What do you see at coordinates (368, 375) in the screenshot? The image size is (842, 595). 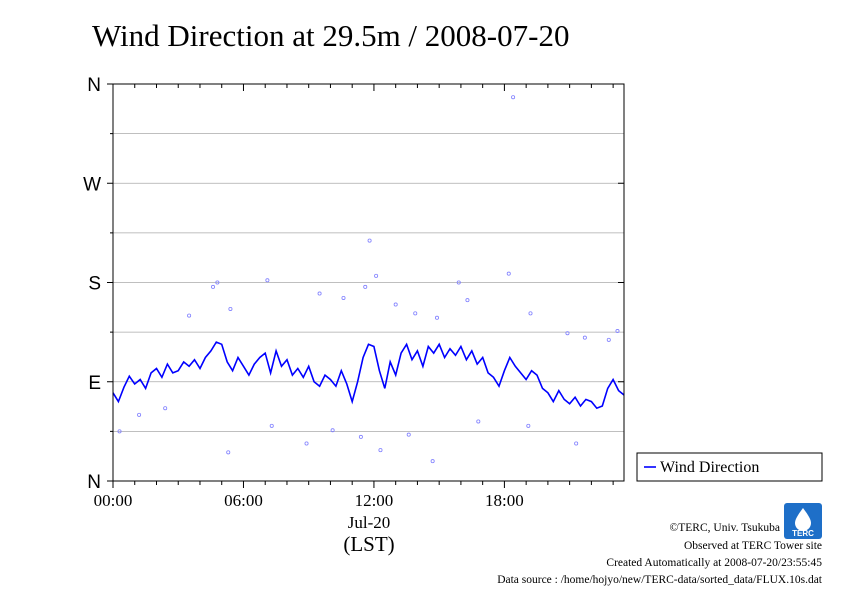 I see `series-line-wind-direction` at bounding box center [368, 375].